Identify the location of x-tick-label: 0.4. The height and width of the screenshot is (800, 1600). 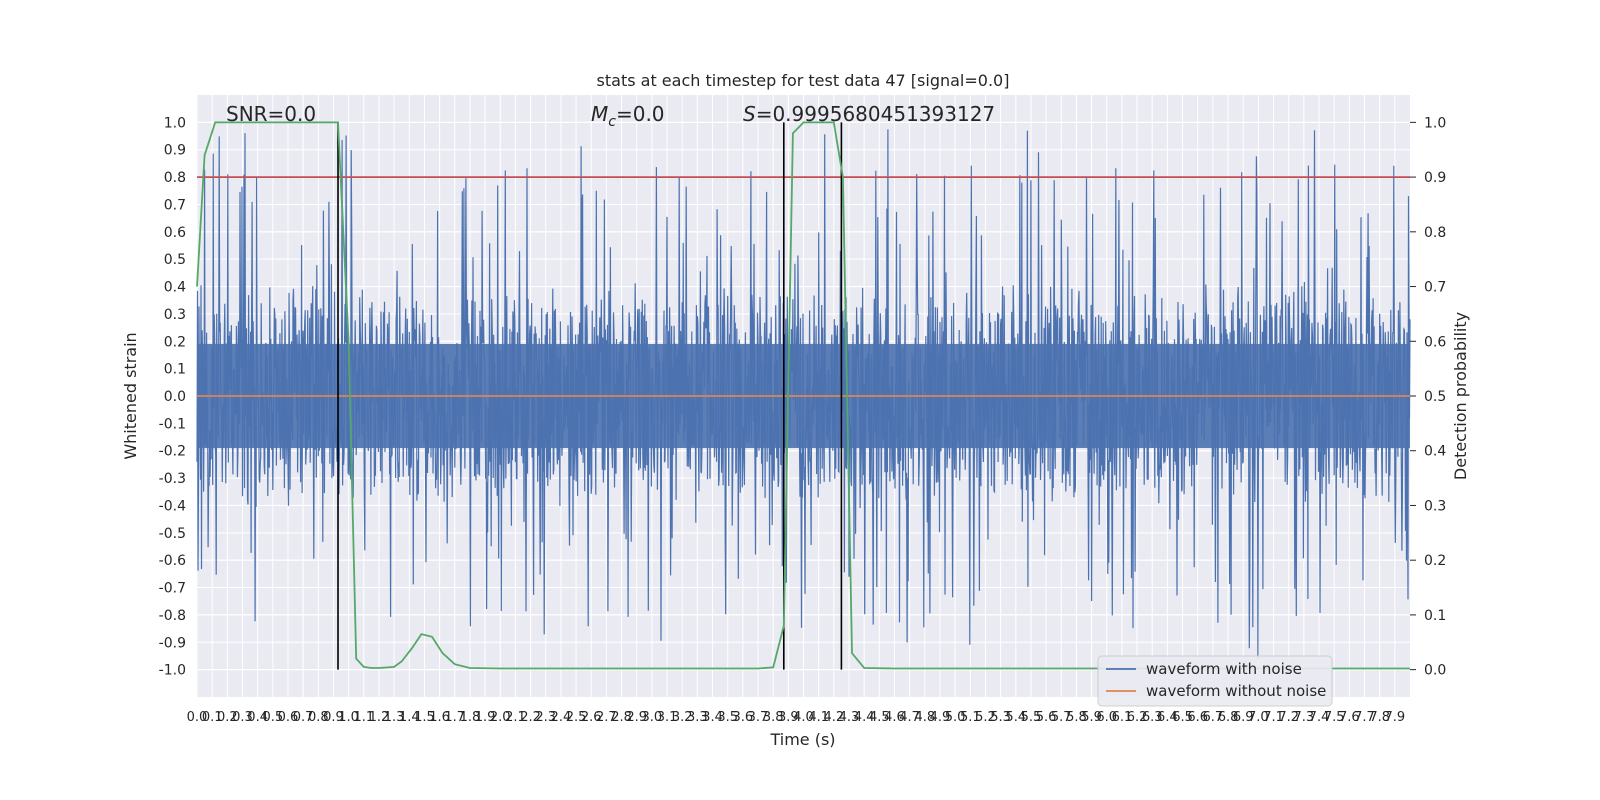
(257, 717).